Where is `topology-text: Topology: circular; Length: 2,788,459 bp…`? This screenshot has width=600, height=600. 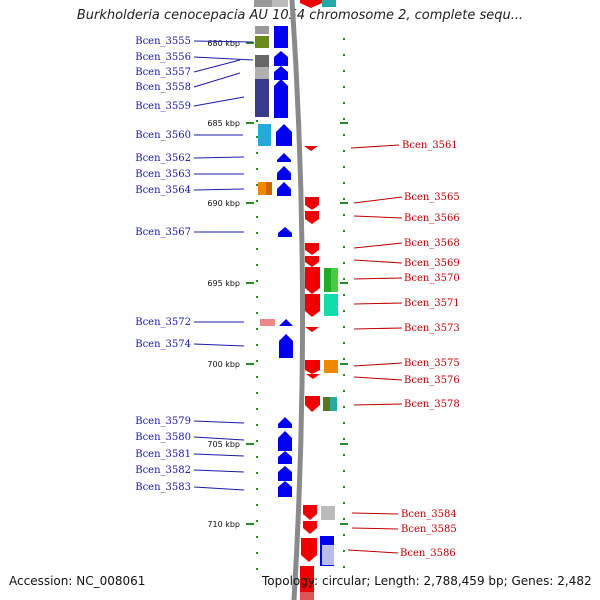 topology-text: Topology: circular; Length: 2,788,459 bp… is located at coordinates (427, 581).